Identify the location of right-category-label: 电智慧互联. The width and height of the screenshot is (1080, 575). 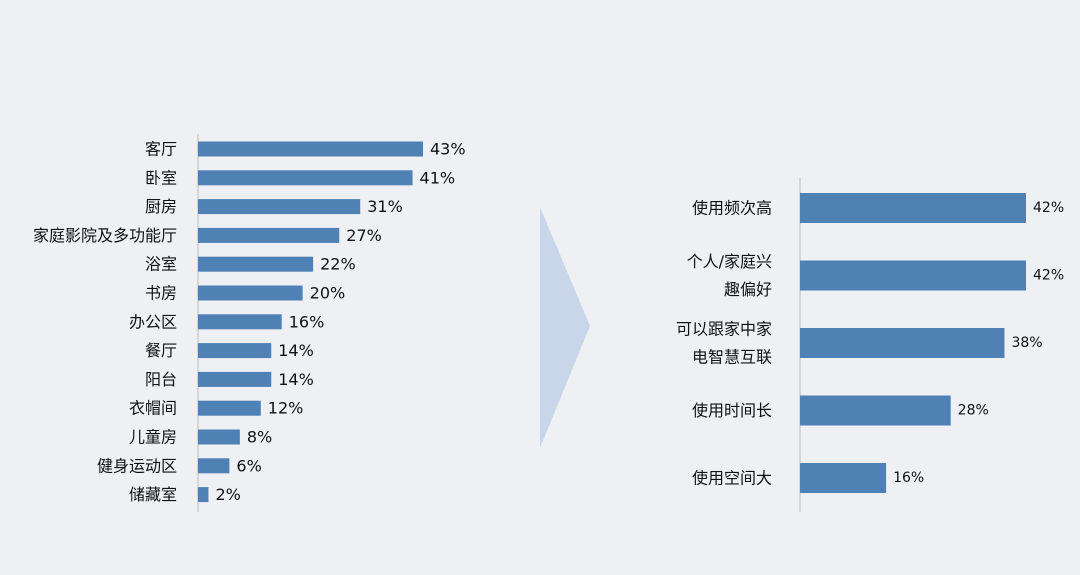
(732, 357).